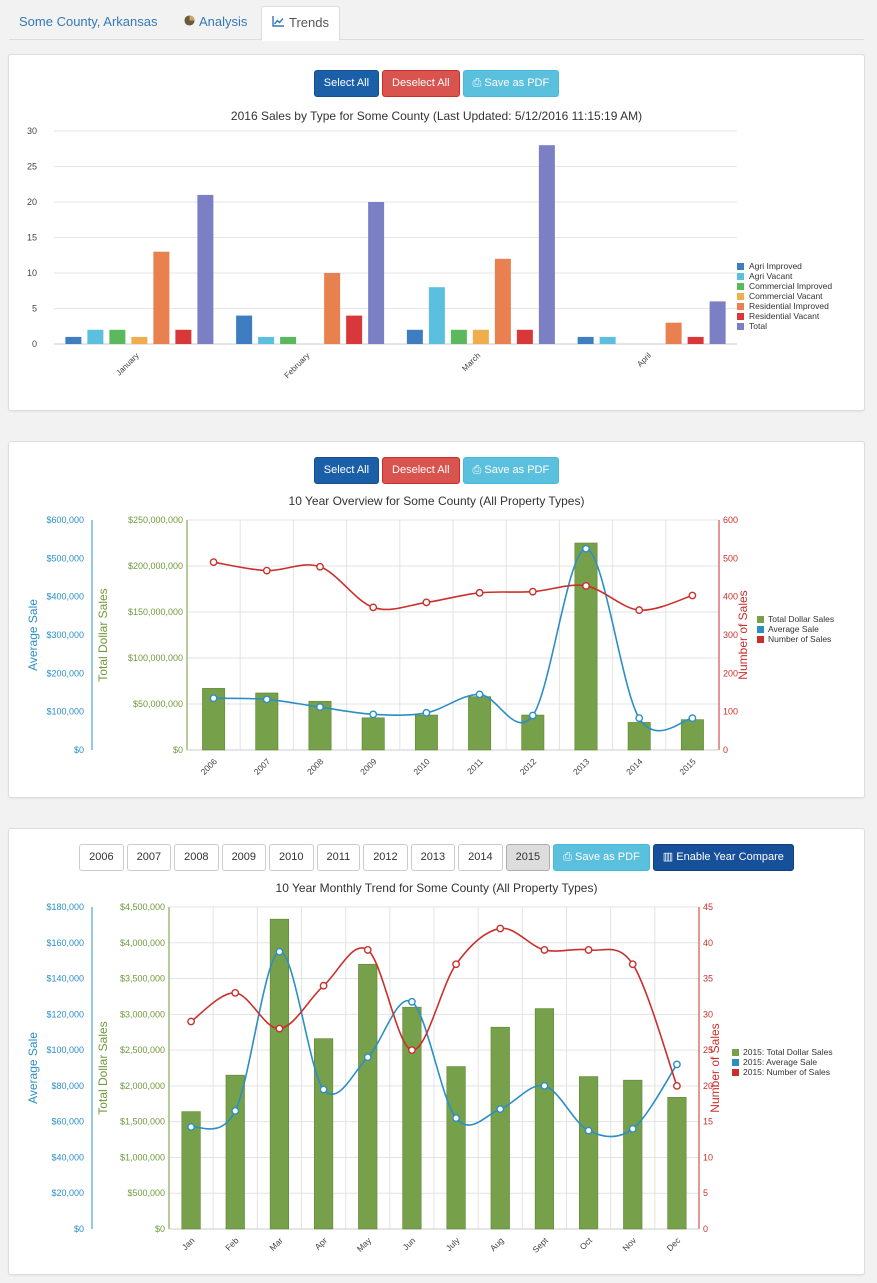  What do you see at coordinates (155, 612) in the screenshot?
I see `total-dollar-tick: $150,000,000` at bounding box center [155, 612].